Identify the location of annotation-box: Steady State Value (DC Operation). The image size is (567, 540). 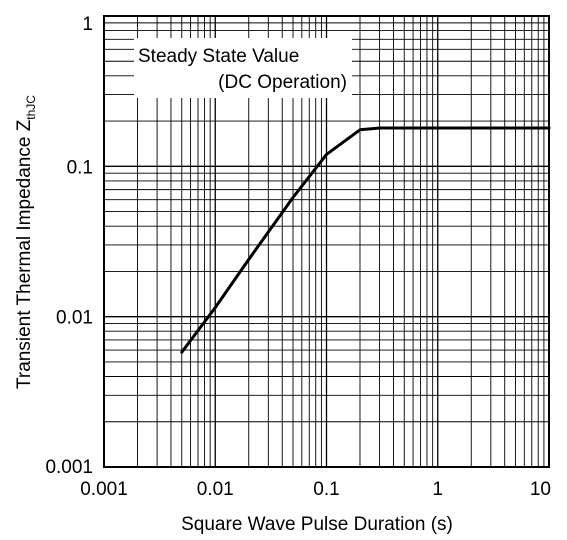
(243, 68).